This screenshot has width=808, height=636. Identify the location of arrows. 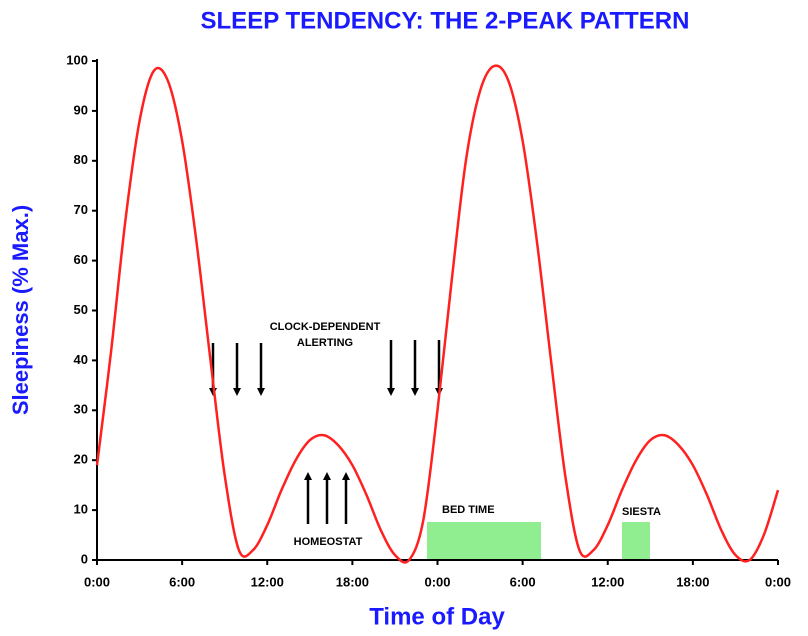
(326, 432).